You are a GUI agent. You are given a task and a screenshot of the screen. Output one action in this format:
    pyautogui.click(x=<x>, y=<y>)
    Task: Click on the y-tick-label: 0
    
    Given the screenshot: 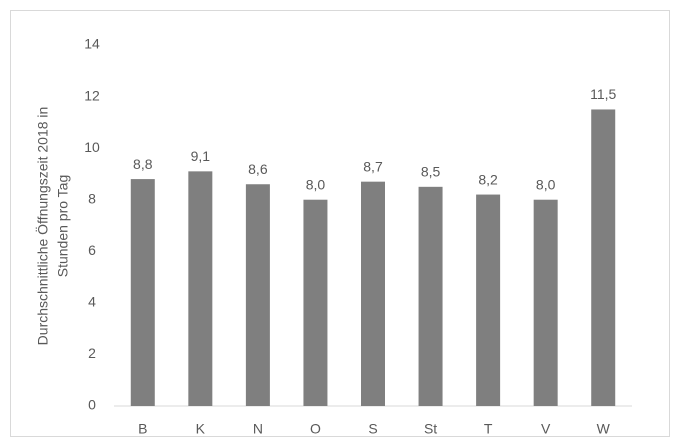 What is the action you would take?
    pyautogui.click(x=92, y=405)
    